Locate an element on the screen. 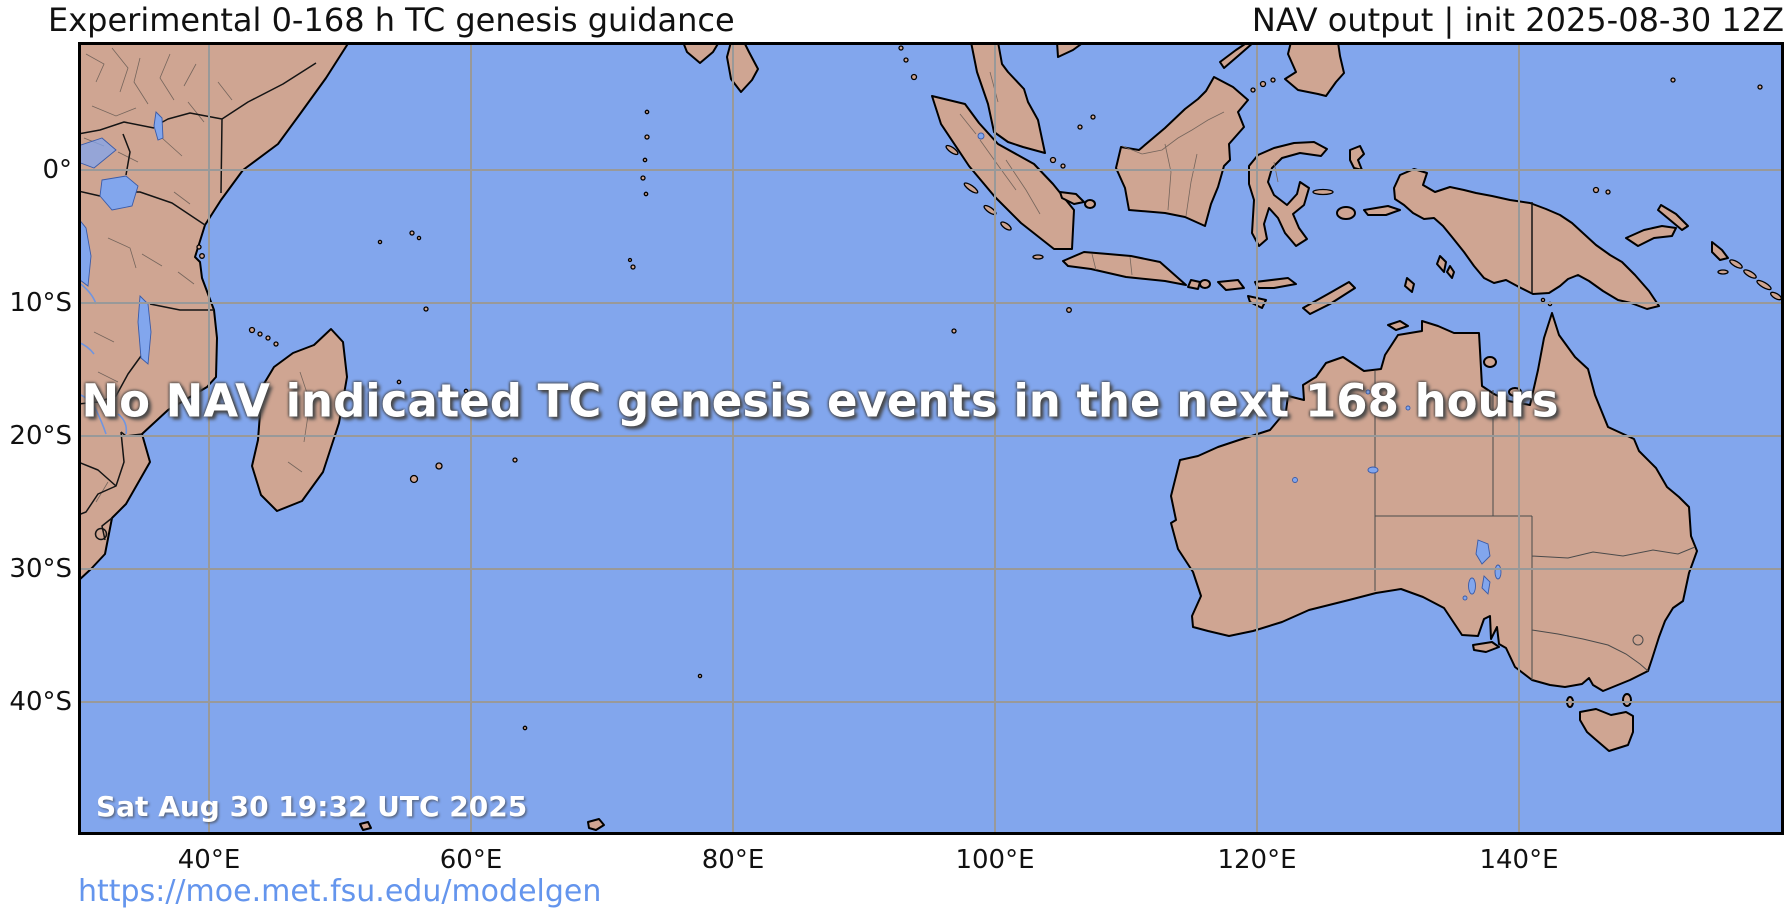 Image resolution: width=1786 pixels, height=922 pixels. lake-frome is located at coordinates (1498, 572).